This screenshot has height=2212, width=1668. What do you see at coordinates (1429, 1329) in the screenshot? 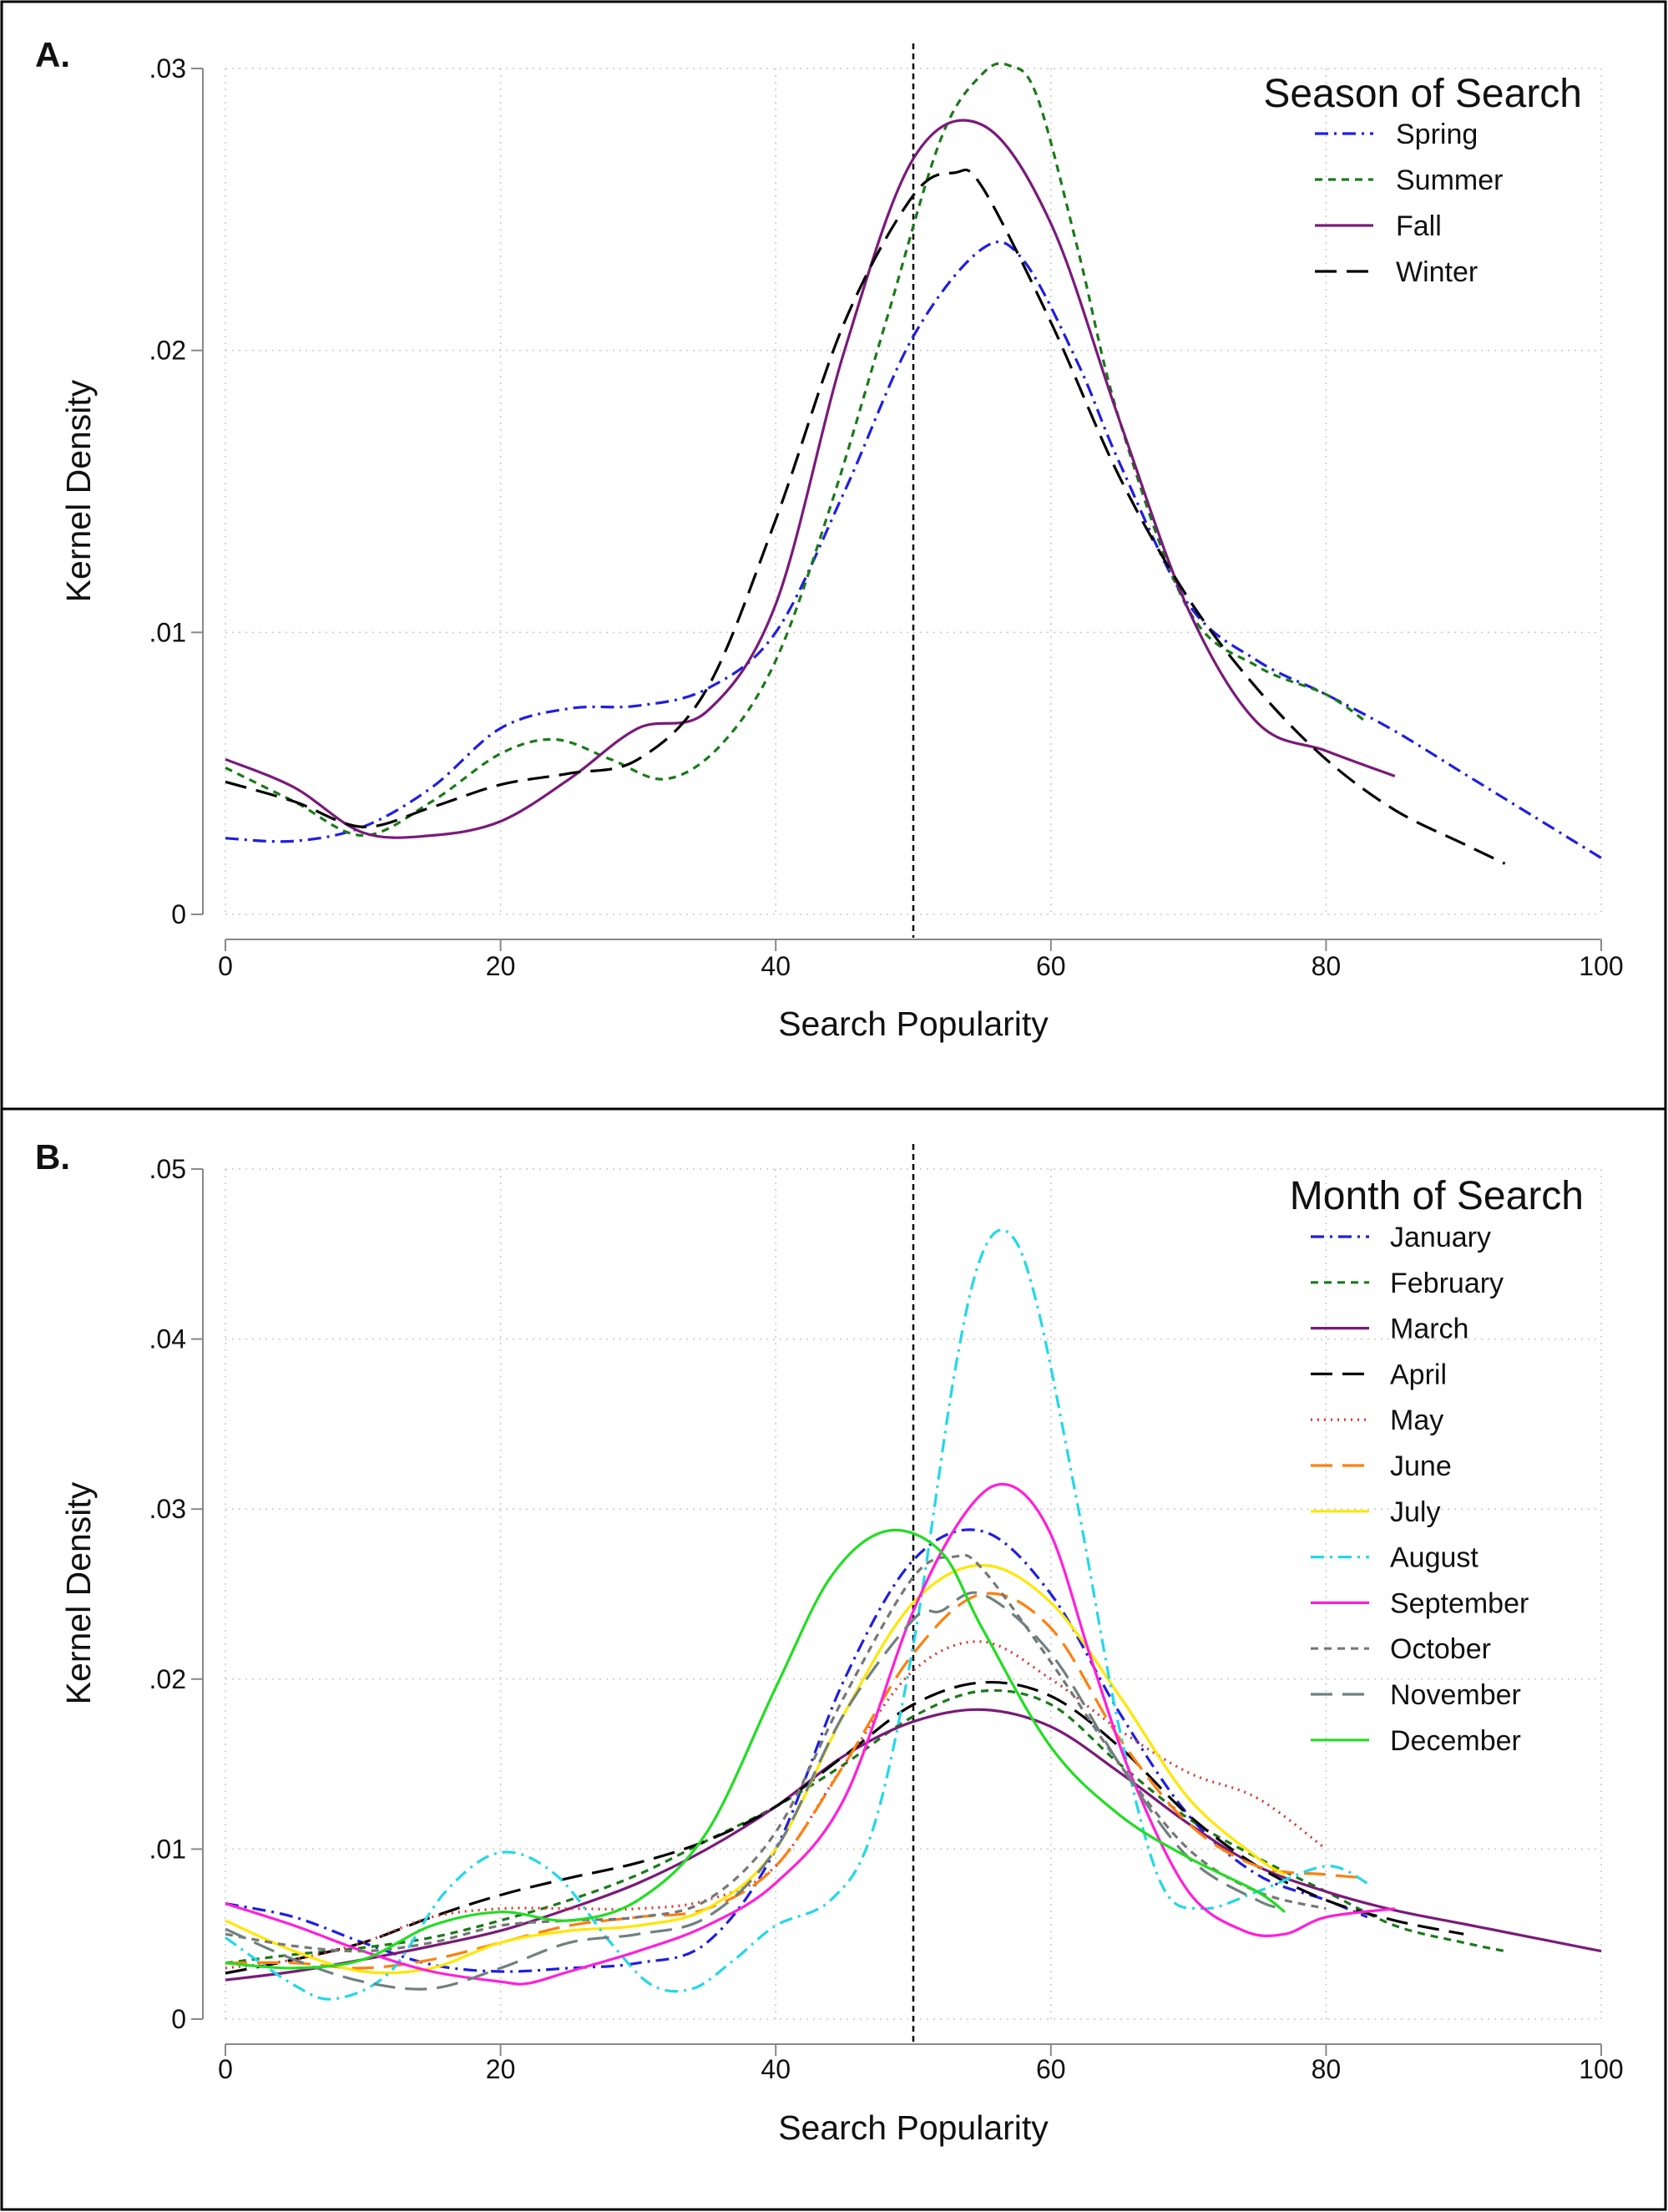
I see `legend-label-march: March` at bounding box center [1429, 1329].